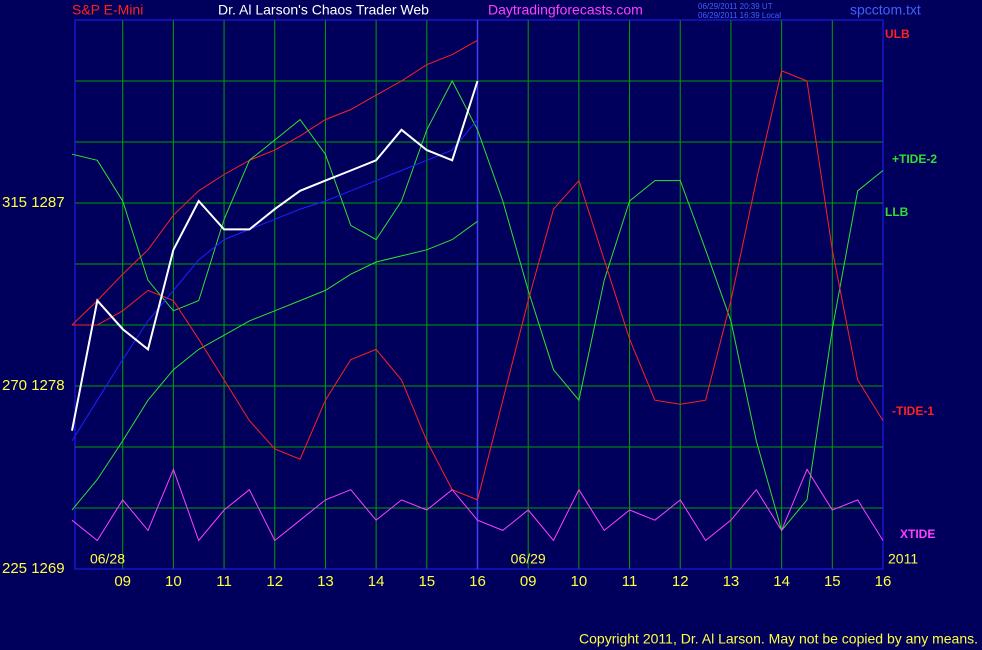 The width and height of the screenshot is (982, 650). What do you see at coordinates (913, 411) in the screenshot?
I see `legend-label: -TIDE-1` at bounding box center [913, 411].